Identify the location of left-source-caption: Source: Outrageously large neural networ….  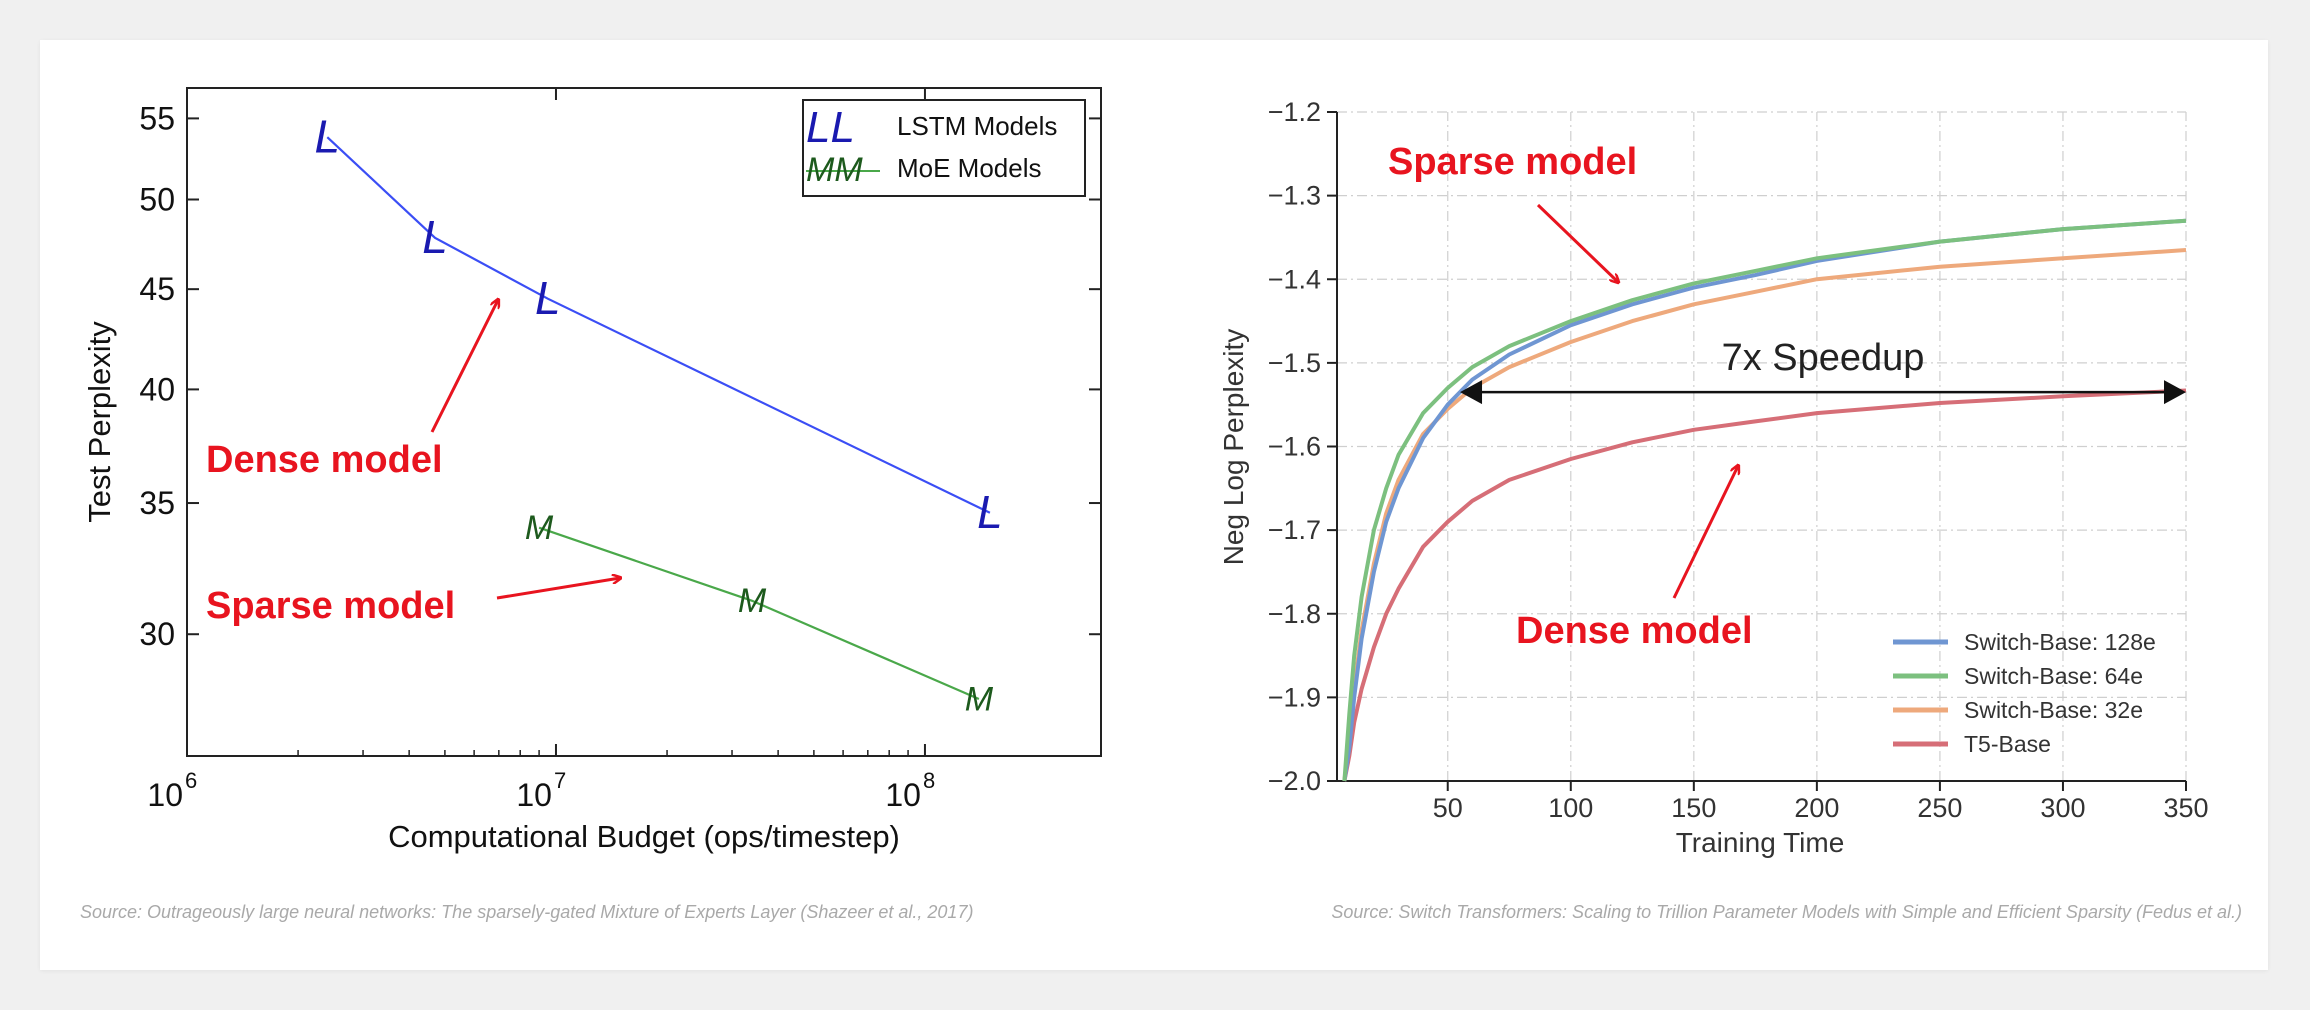
(526, 912).